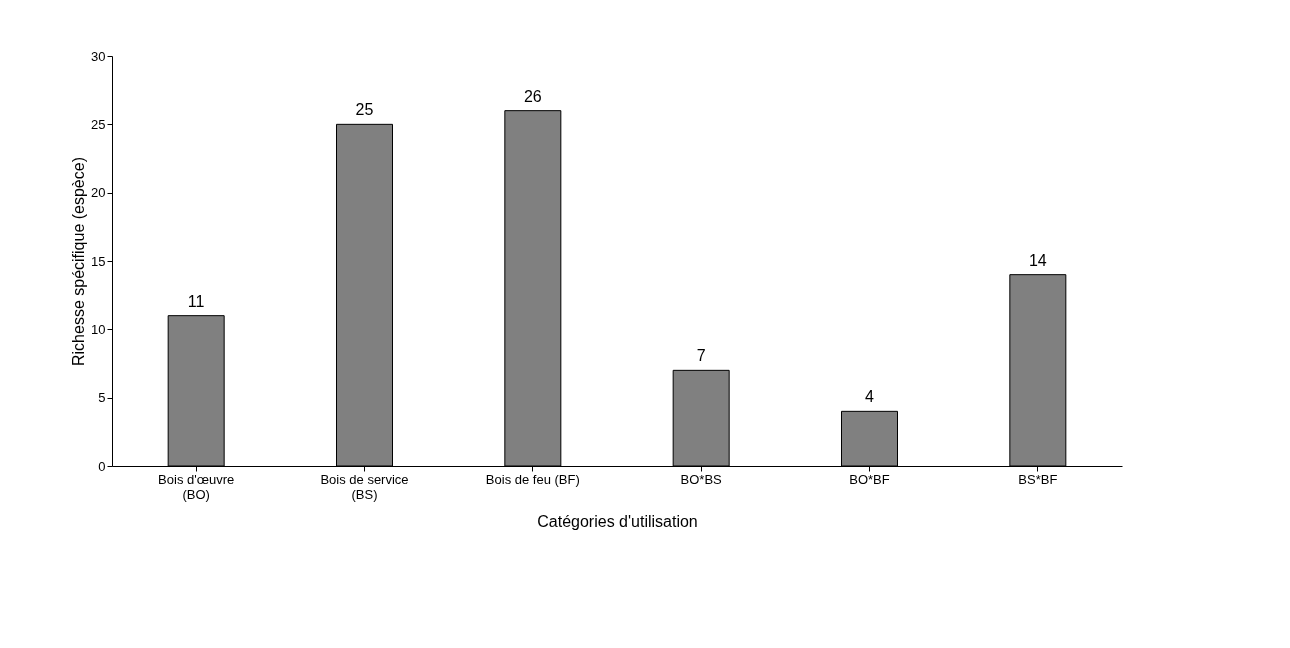  I want to click on y-tick-label: 25, so click(98, 124).